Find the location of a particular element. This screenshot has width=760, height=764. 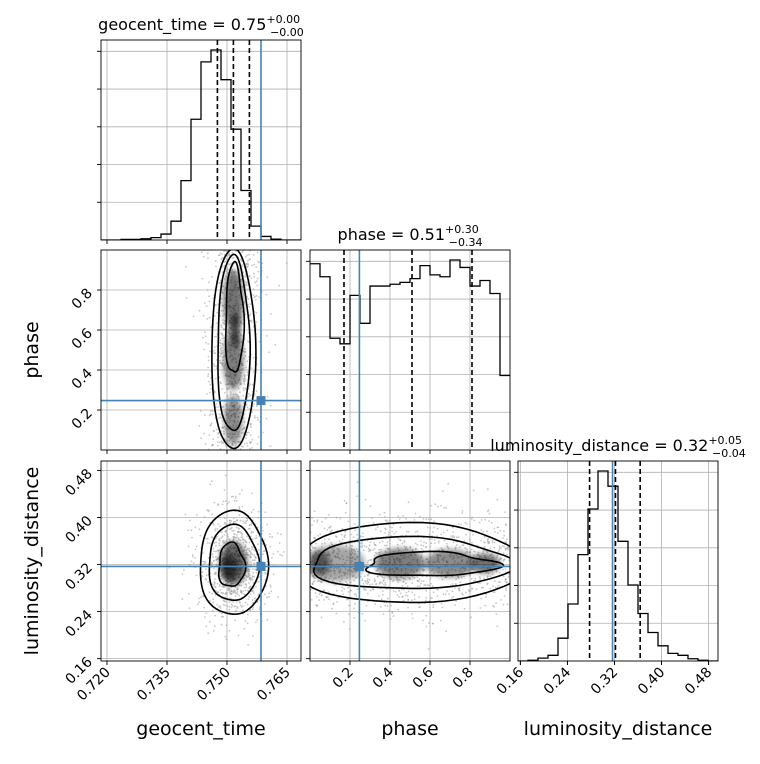

x-axis-label: luminosity_distance is located at coordinates (618, 729).